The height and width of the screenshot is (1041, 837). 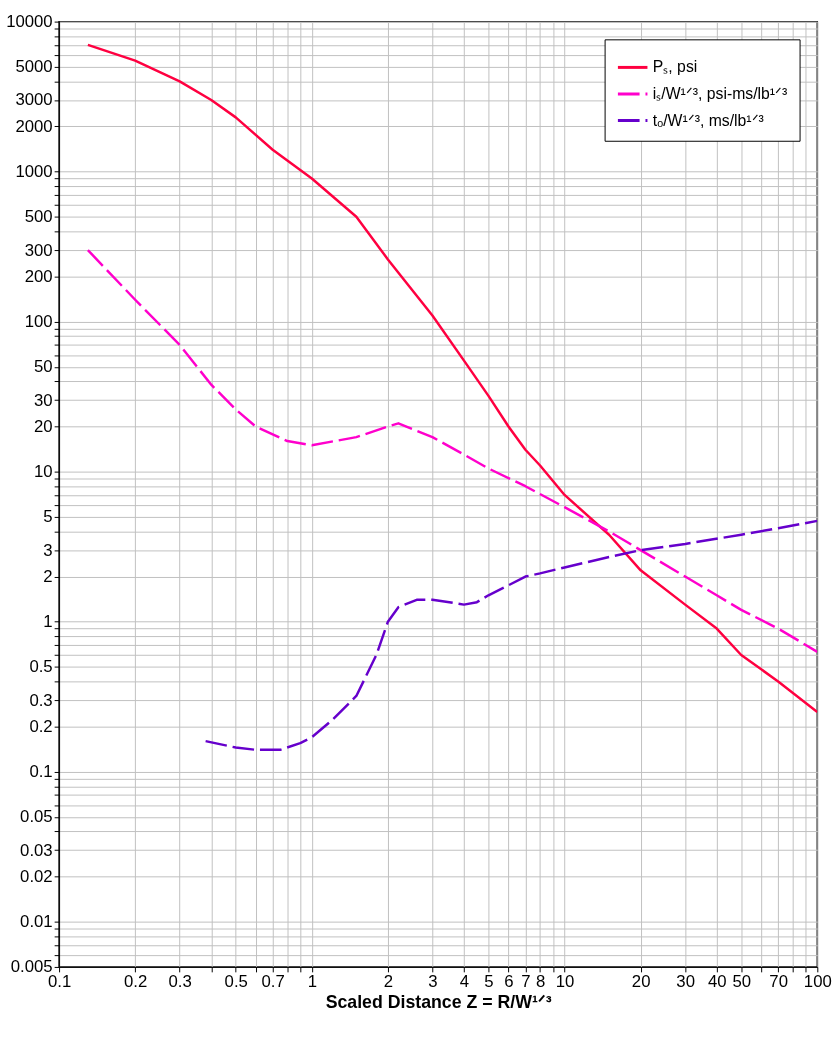 I want to click on x-tick-label: 50, so click(x=742, y=982).